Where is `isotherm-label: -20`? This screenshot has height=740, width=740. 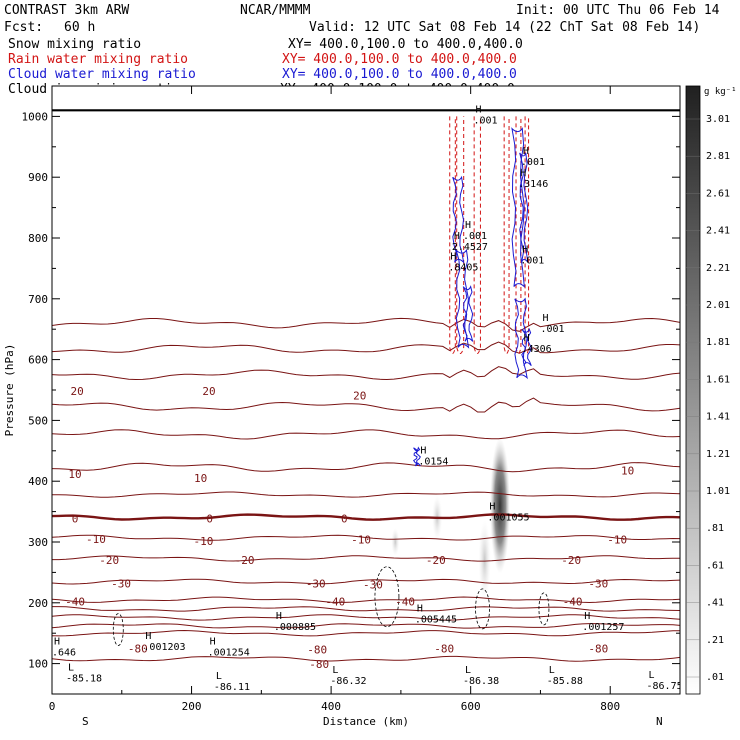
isotherm-label: -20 is located at coordinates (436, 560).